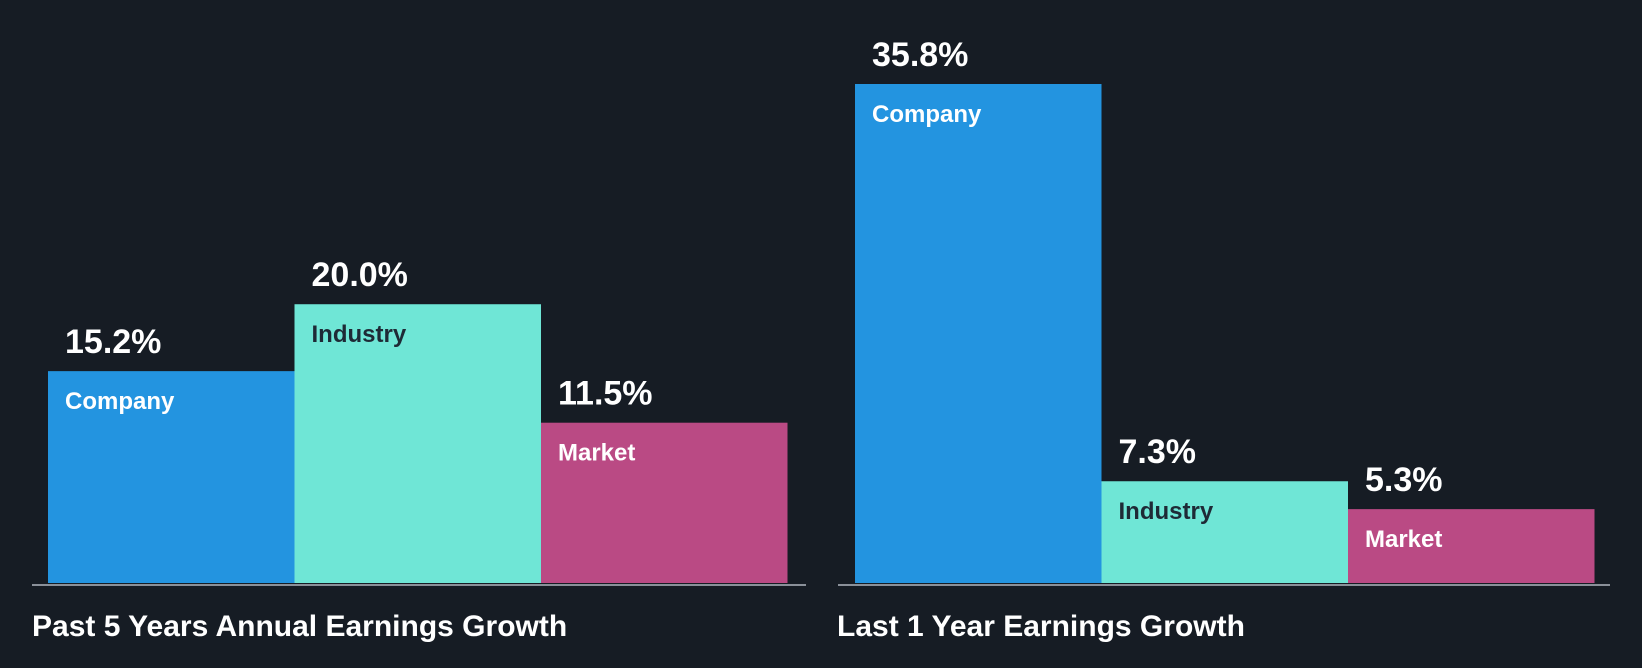 The width and height of the screenshot is (1642, 668). Describe the element at coordinates (1404, 480) in the screenshot. I see `value-label-market: 5.3%` at that location.